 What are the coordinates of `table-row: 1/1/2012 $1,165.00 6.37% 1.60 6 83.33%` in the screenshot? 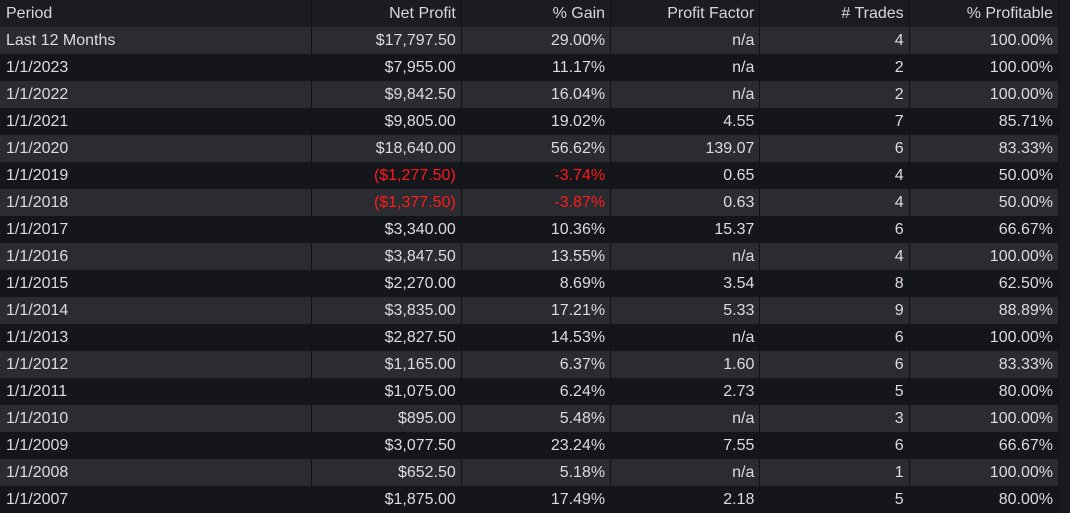 It's located at (535, 364).